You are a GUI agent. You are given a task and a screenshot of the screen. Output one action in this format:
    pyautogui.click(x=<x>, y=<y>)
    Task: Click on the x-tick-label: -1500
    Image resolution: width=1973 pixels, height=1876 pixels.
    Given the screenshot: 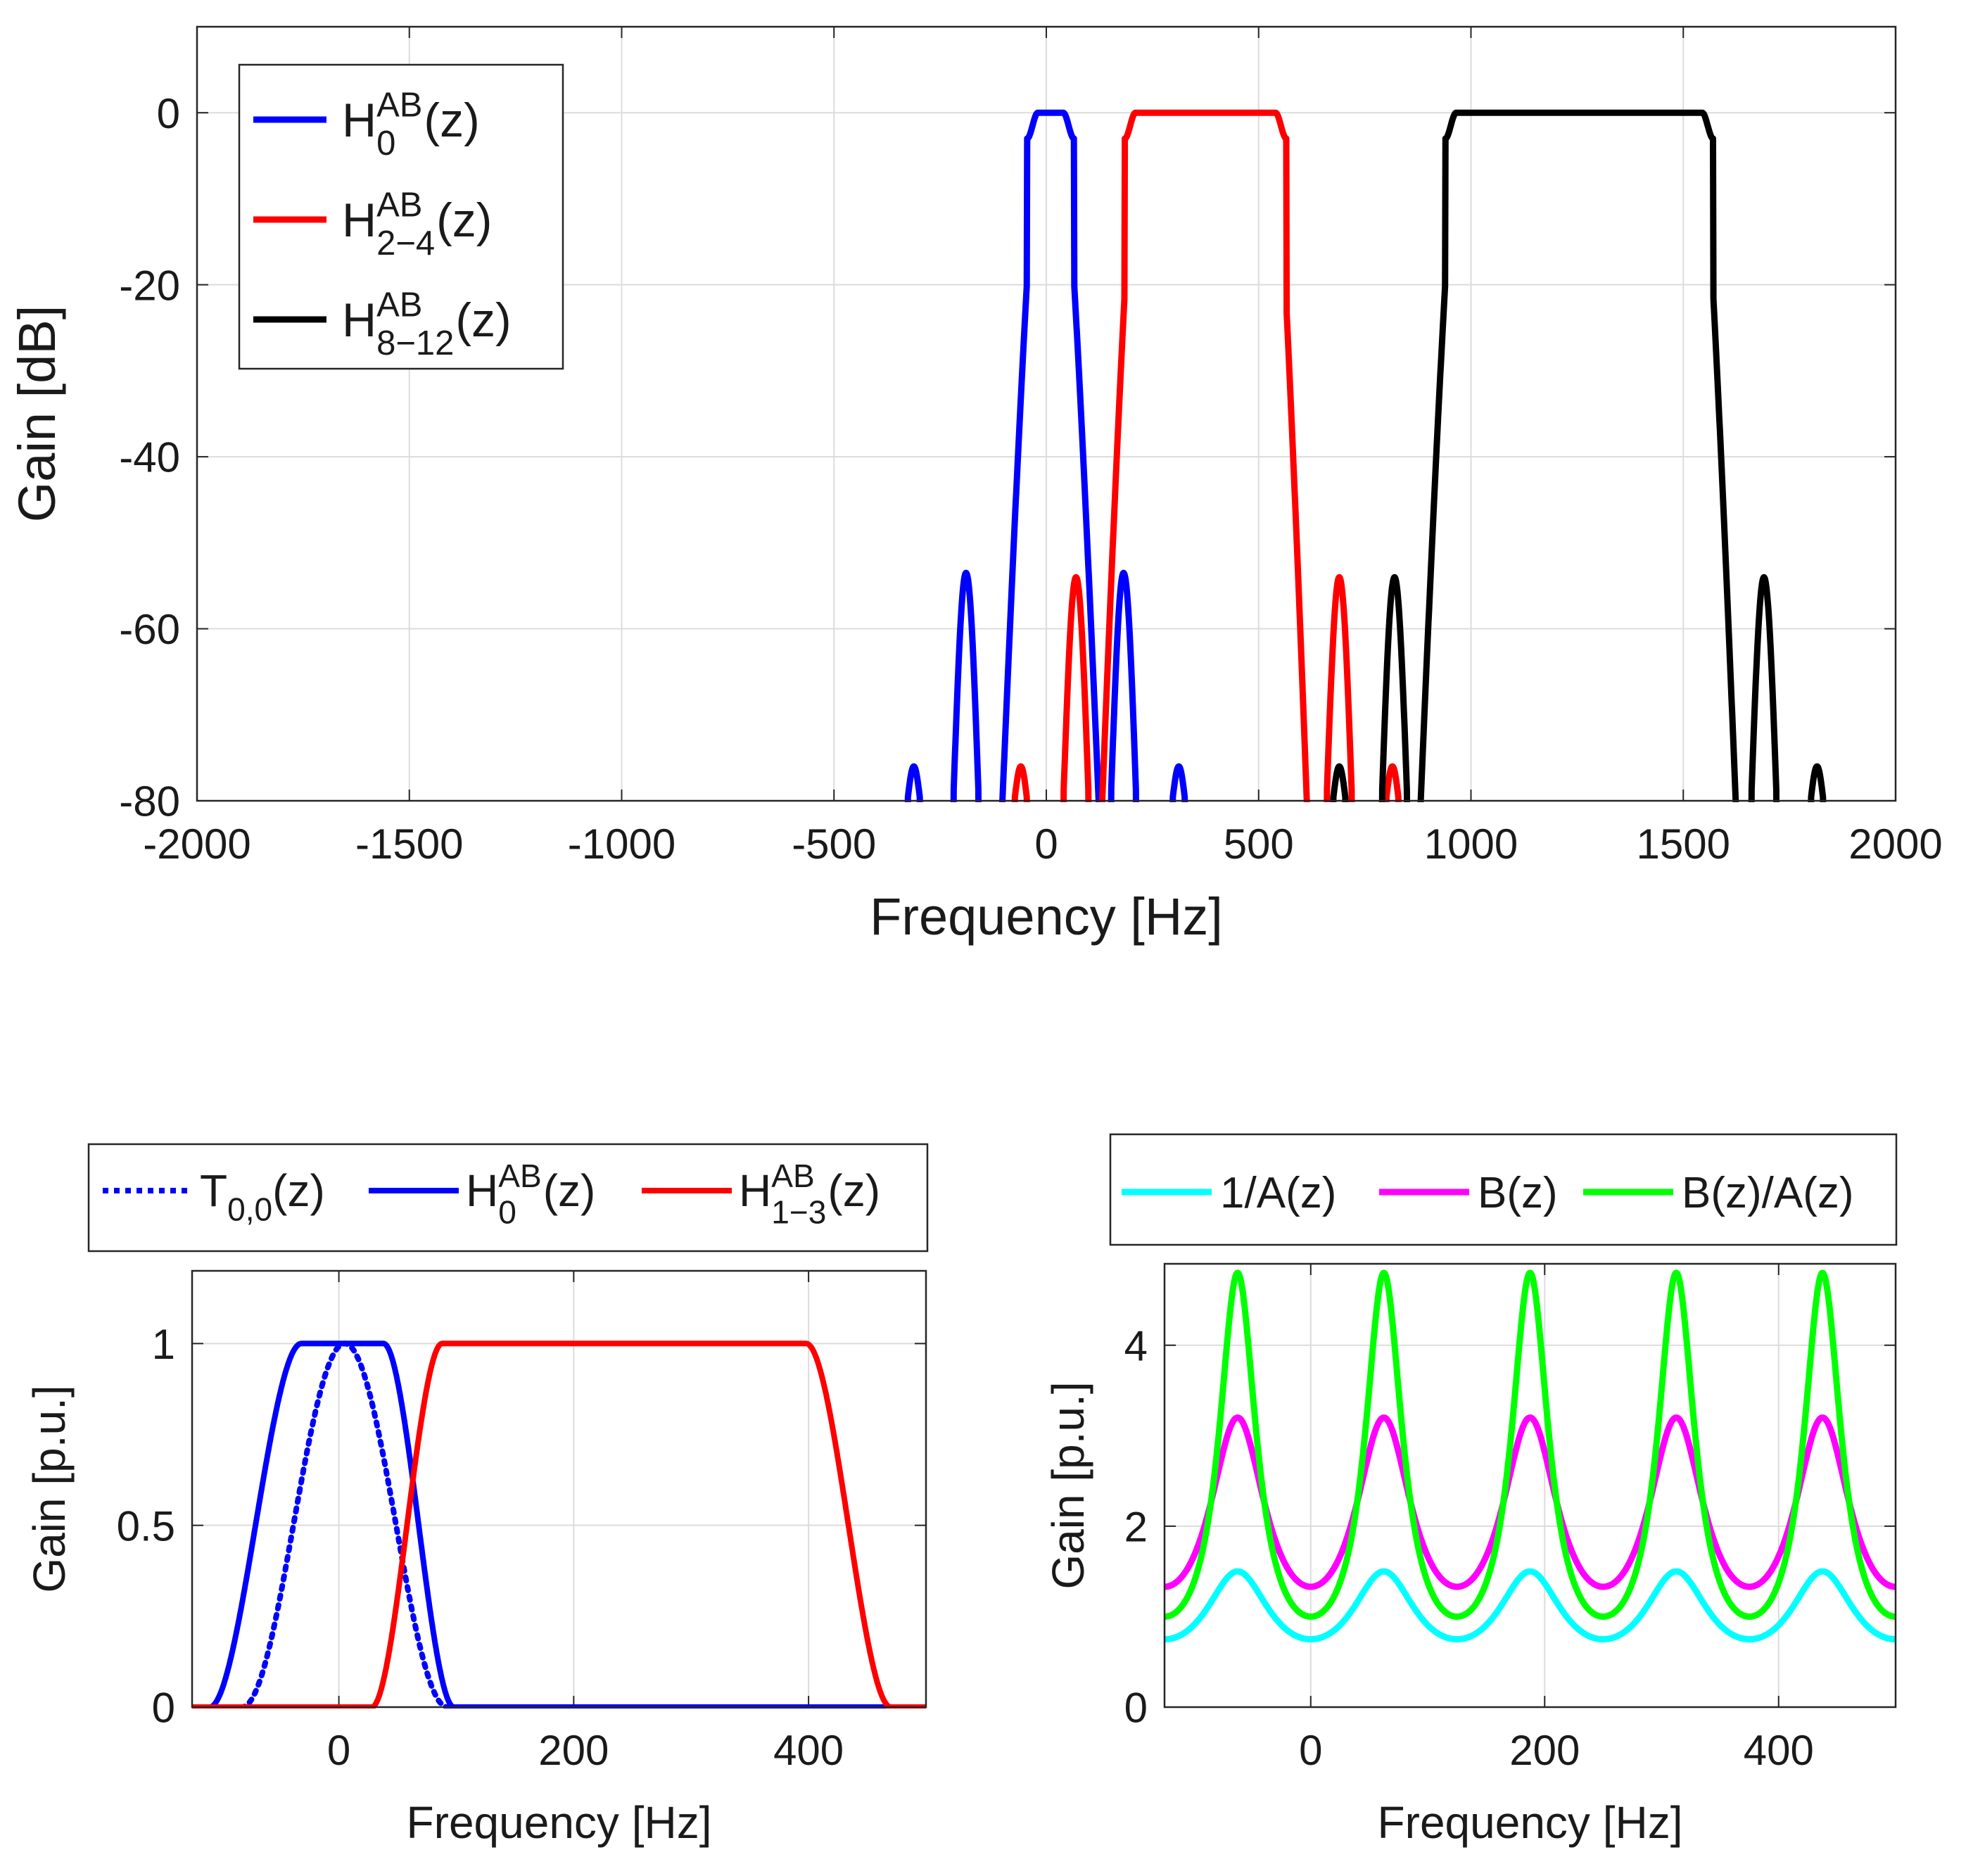 What is the action you would take?
    pyautogui.click(x=409, y=844)
    